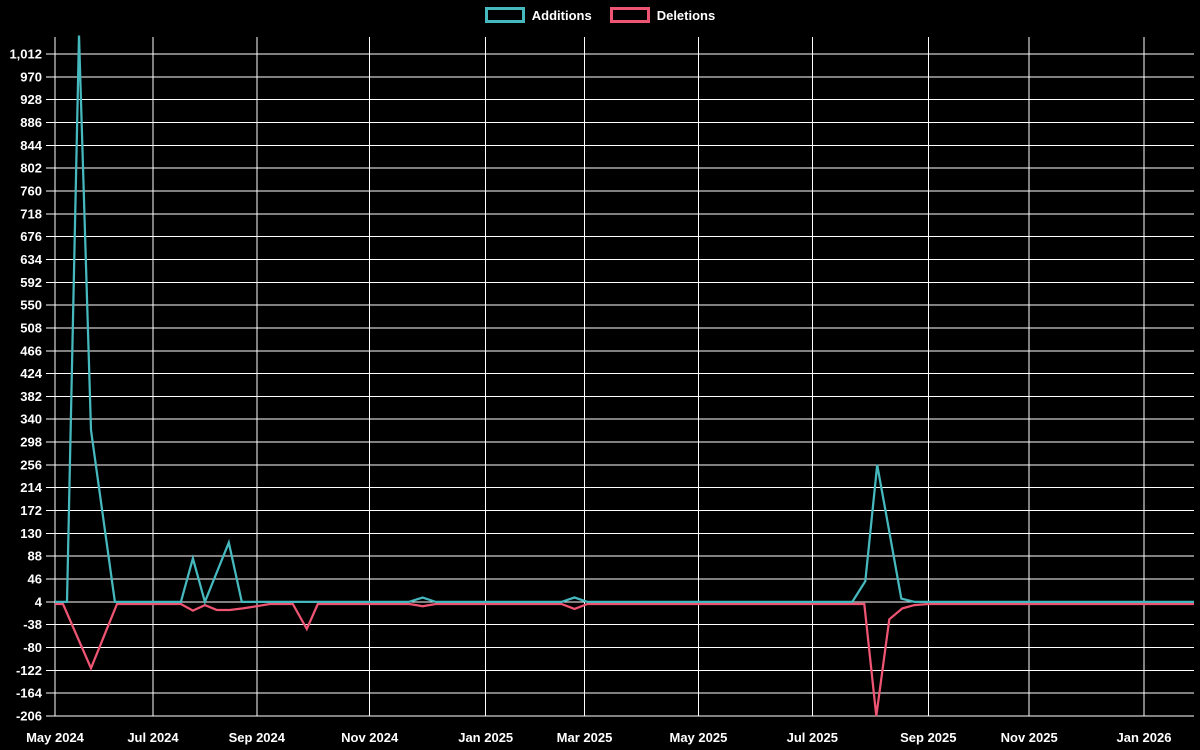 The width and height of the screenshot is (1200, 750). I want to click on svg-text: 424, so click(31, 373).